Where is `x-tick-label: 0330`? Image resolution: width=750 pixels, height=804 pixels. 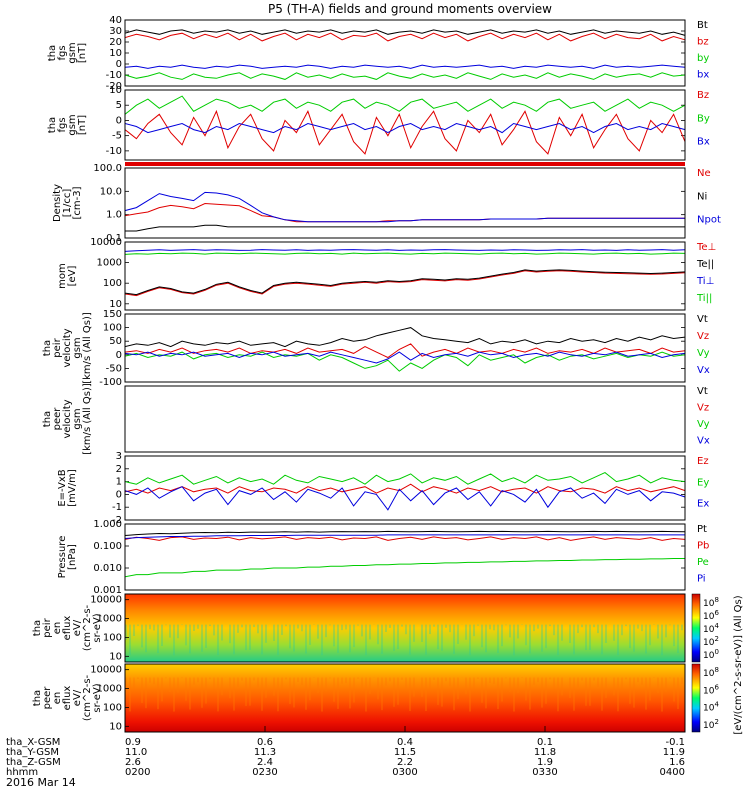
x-tick-label: 0330 is located at coordinates (544, 772).